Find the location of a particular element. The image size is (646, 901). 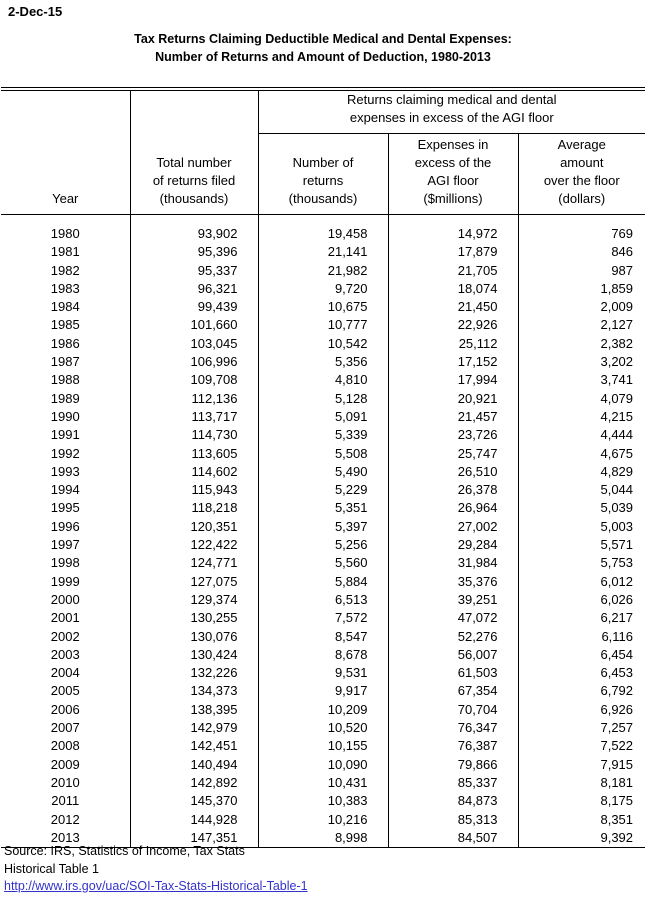

total-returns-cell: 106,996 is located at coordinates (194, 362).